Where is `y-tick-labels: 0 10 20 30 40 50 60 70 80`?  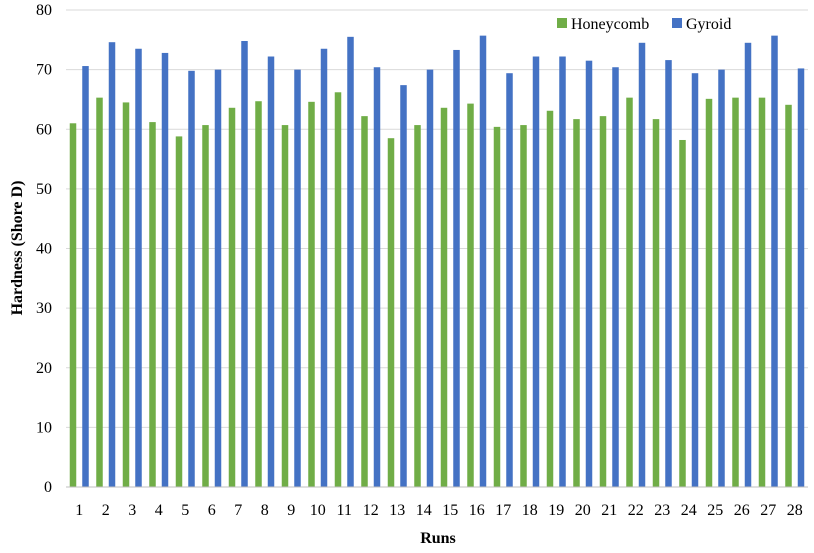
y-tick-labels: 0 10 20 30 40 50 60 70 80 is located at coordinates (44, 249).